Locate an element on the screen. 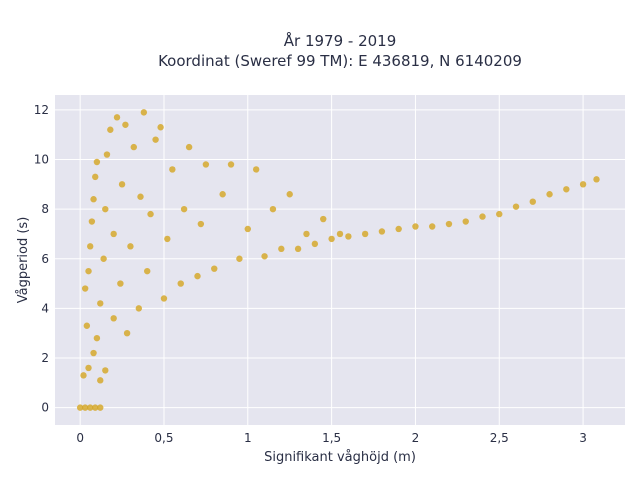 Image resolution: width=640 pixels, height=480 pixels. y-tick-labels: 0 2 4 6 8 10 12 is located at coordinates (41, 259).